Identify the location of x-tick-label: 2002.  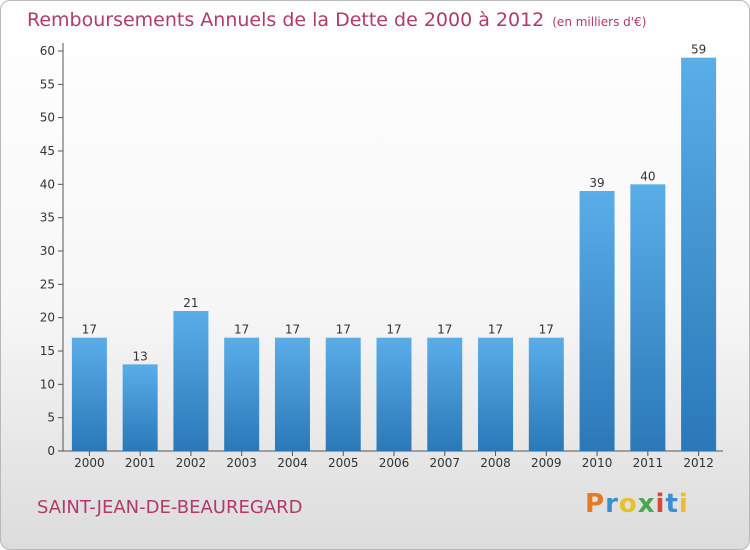
(191, 463).